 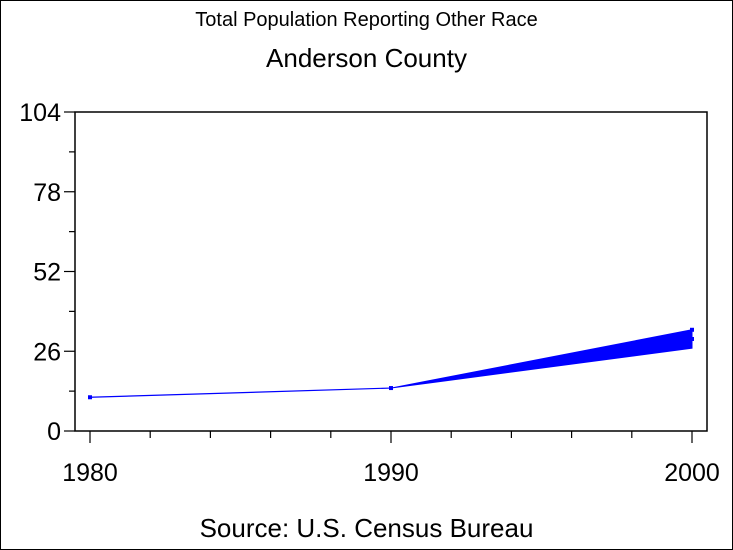 I want to click on chart-subtitle: Total Population Reporting Other Race, so click(x=366, y=20).